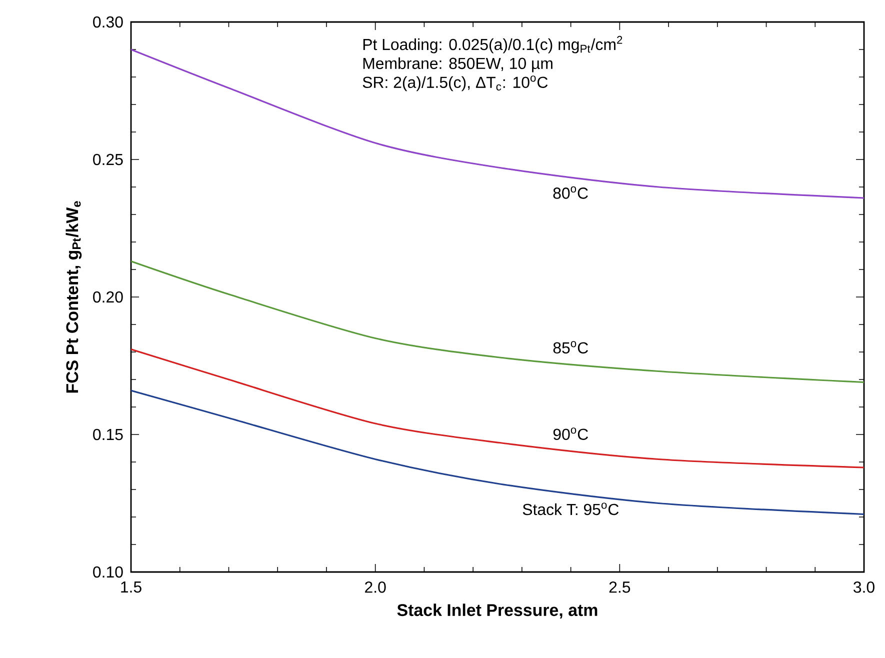 This screenshot has width=885, height=658. I want to click on y-tick-label: 0.25, so click(108, 160).